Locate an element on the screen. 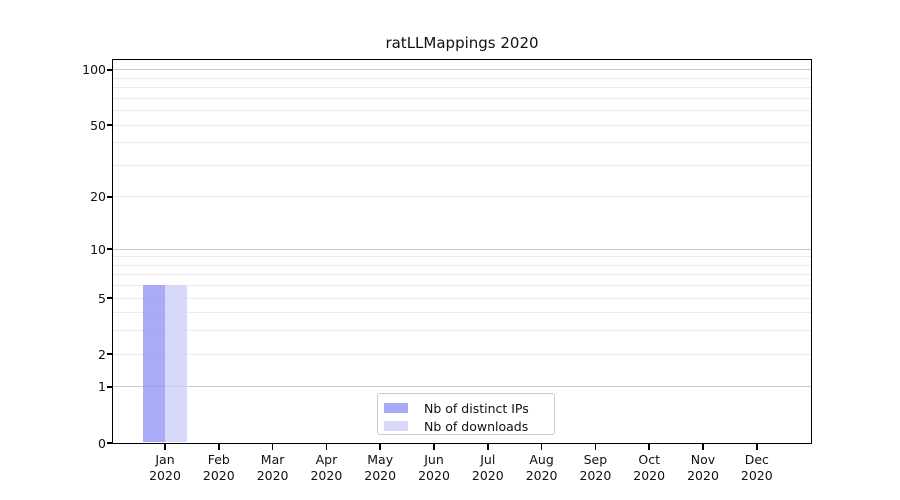 The image size is (900, 500). y-tick-label: 1 is located at coordinates (102, 387).